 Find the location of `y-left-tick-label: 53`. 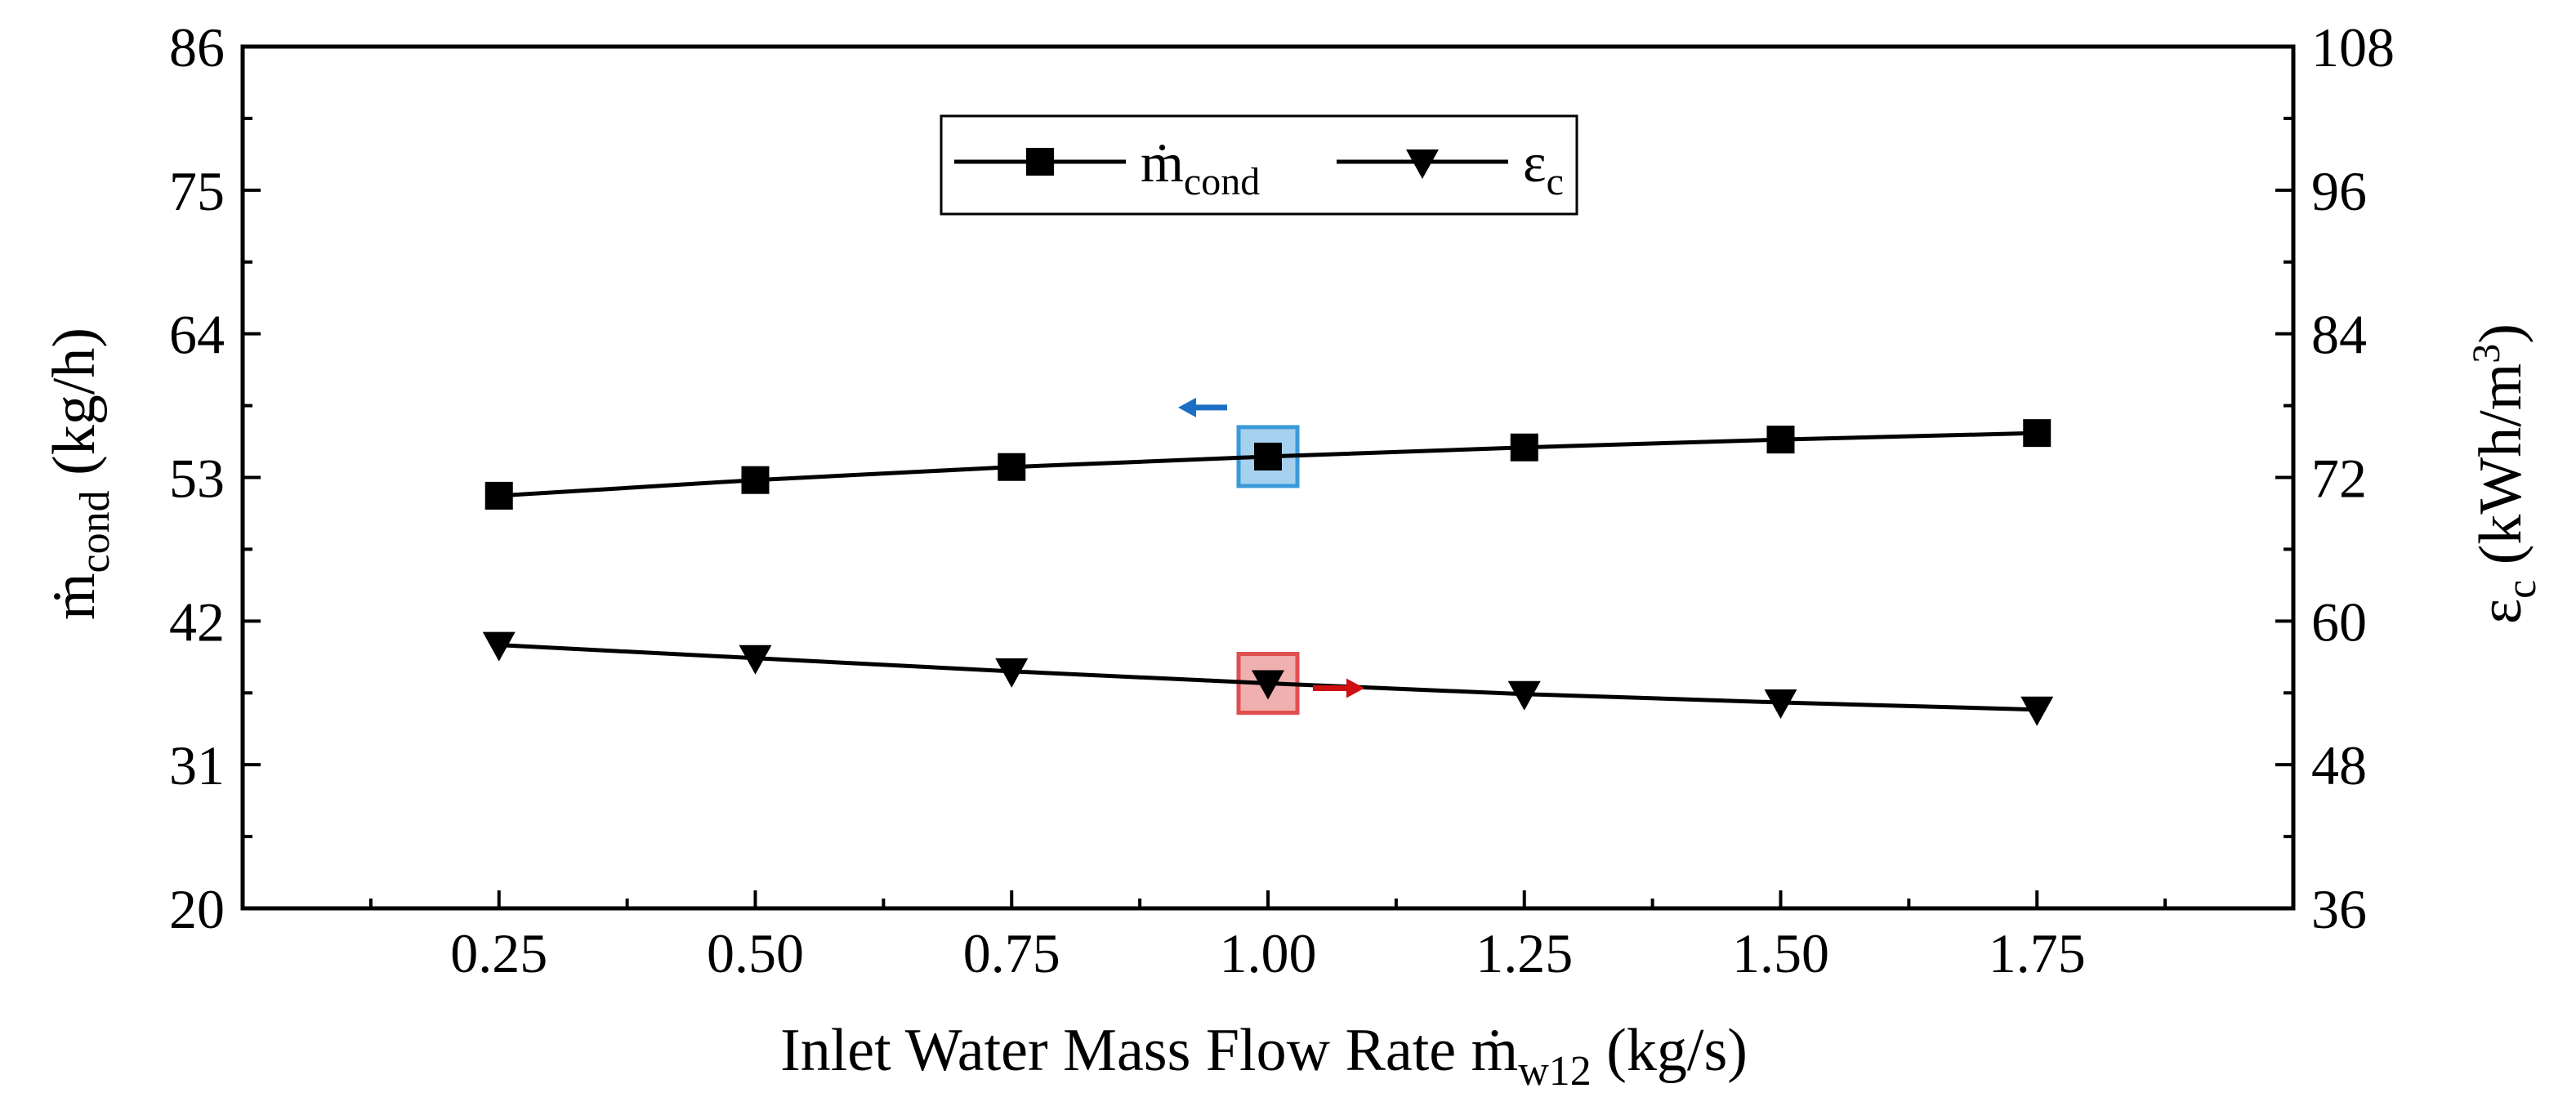

y-left-tick-label: 53 is located at coordinates (197, 479).